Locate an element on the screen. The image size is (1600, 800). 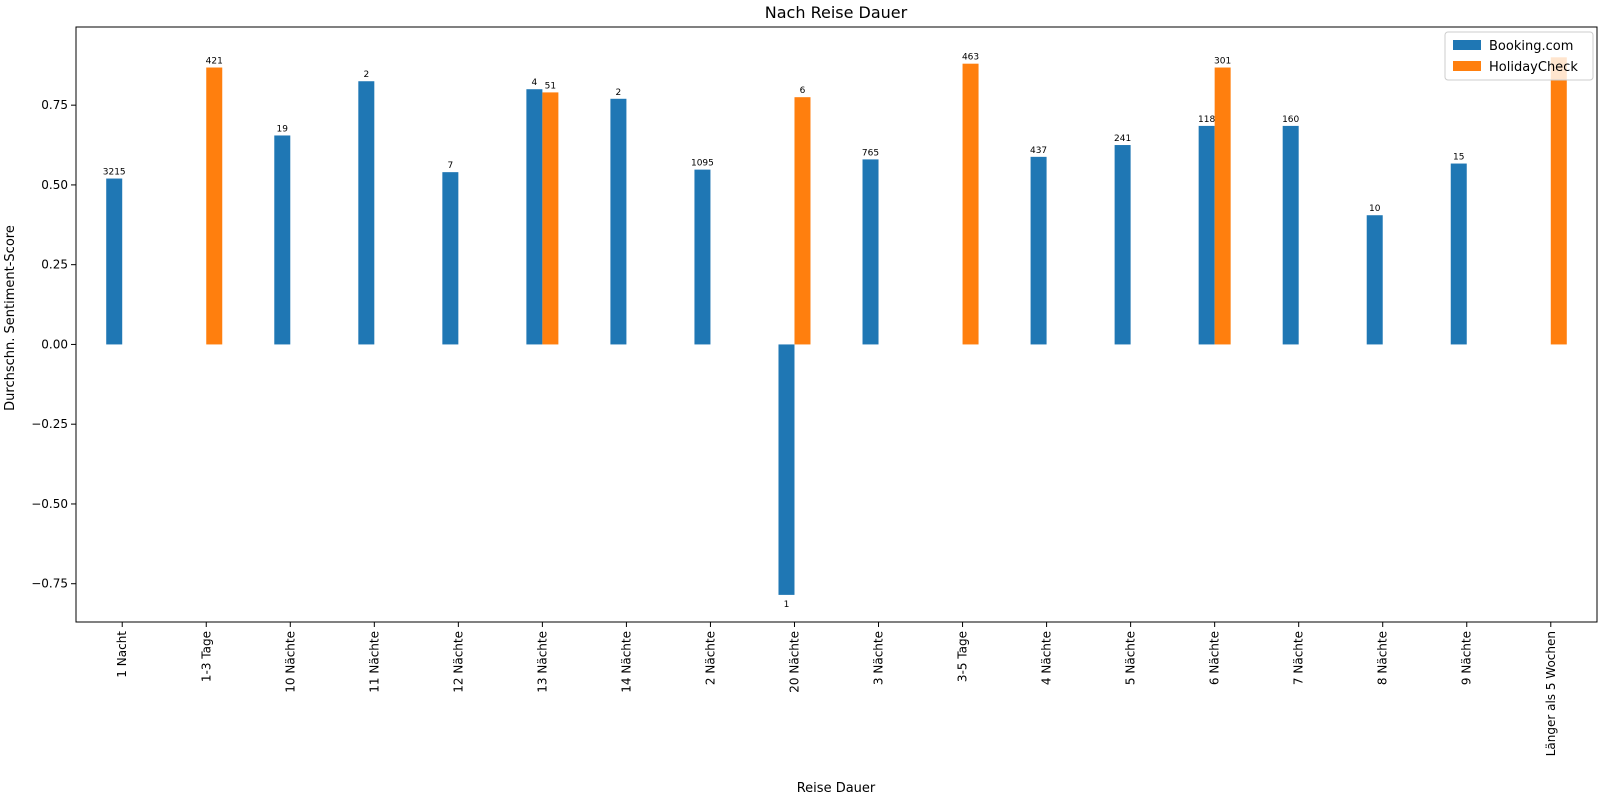
legend-label-holidaycheck: HolidayCheck is located at coordinates (1533, 67).